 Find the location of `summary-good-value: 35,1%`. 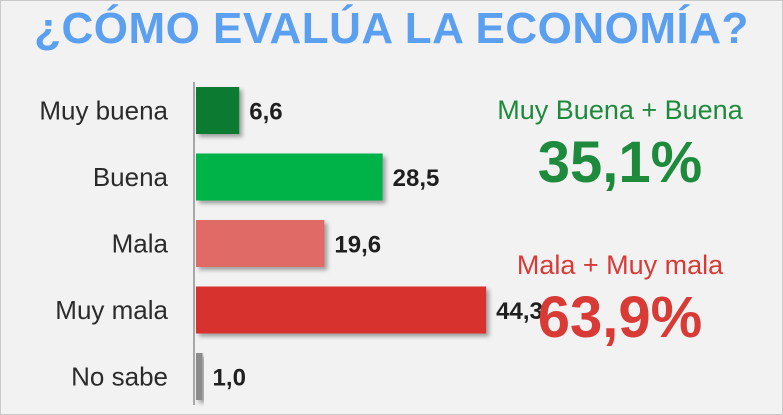

summary-good-value: 35,1% is located at coordinates (620, 162).